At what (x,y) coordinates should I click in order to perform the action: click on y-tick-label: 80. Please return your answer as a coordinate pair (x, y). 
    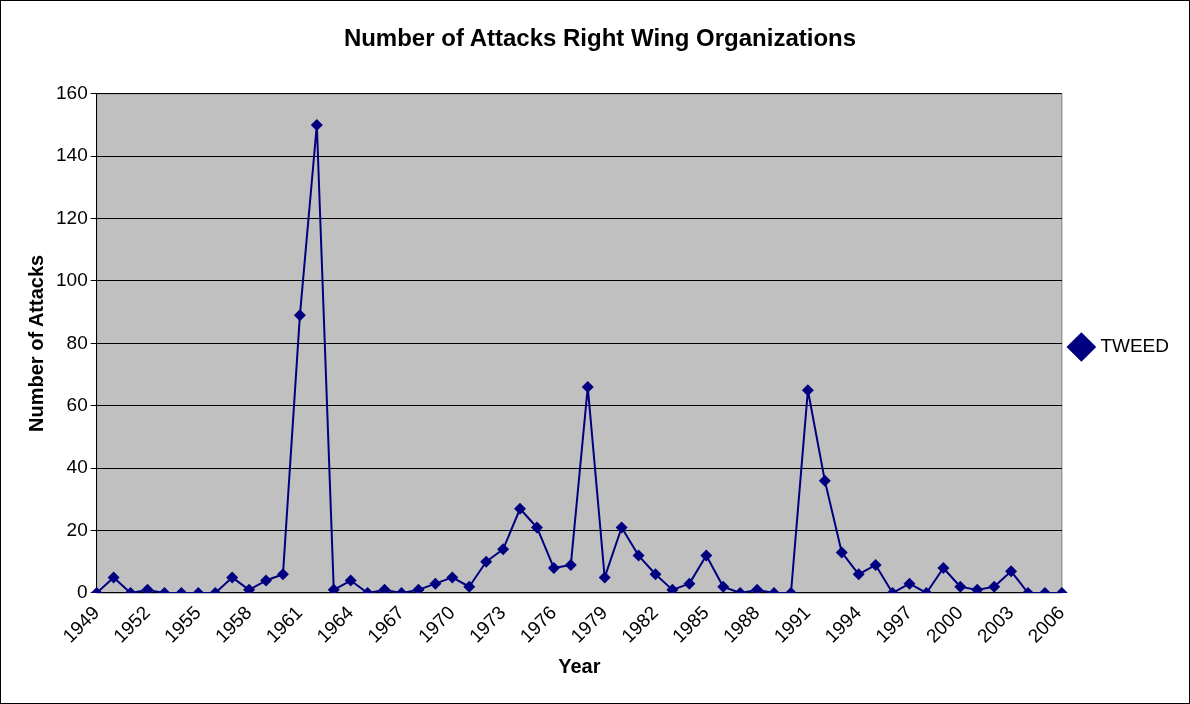
    Looking at the image, I should click on (77, 342).